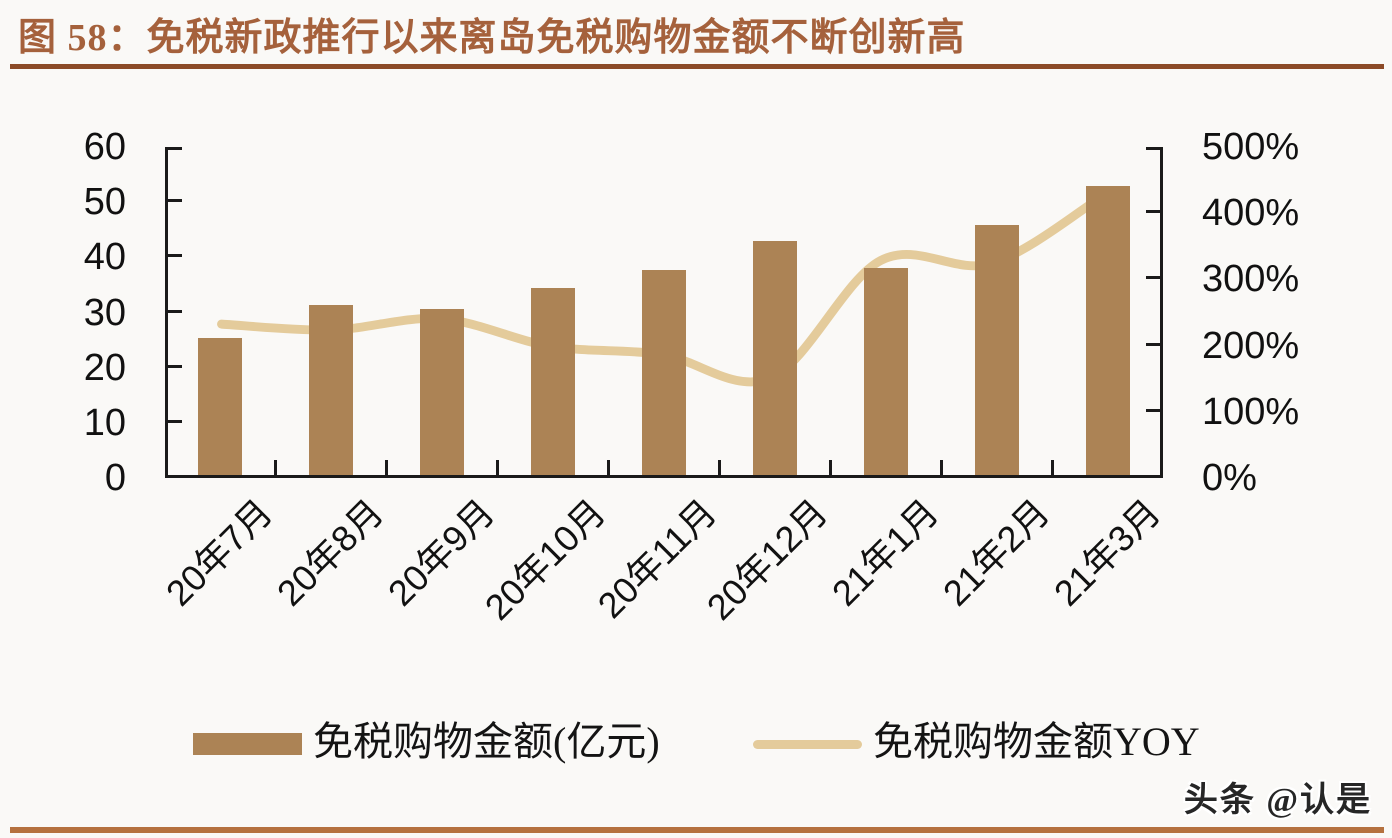 The width and height of the screenshot is (1392, 838). What do you see at coordinates (1251, 147) in the screenshot?
I see `right-axis-tick-label: 500%` at bounding box center [1251, 147].